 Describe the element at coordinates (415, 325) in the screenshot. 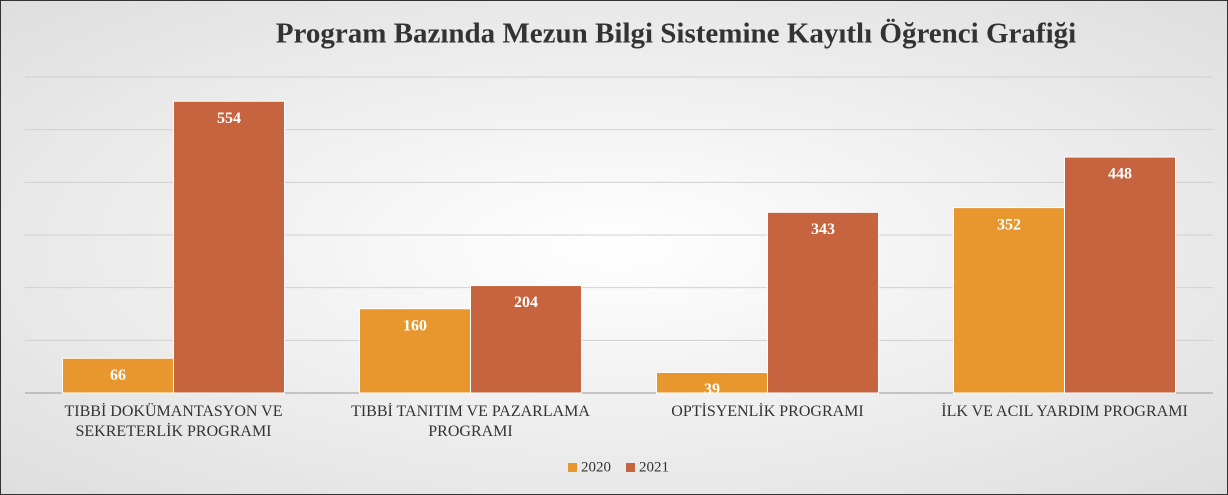

I see `data-label: 160` at that location.